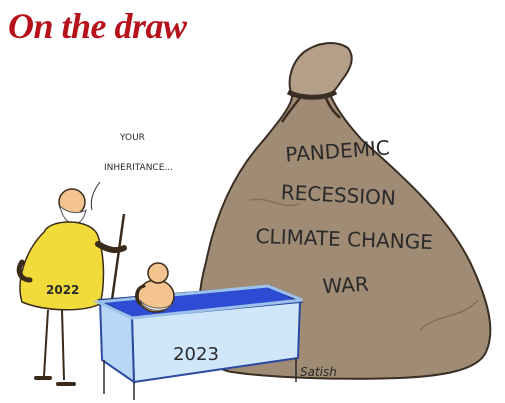 This screenshot has width=505, height=403. Describe the element at coordinates (132, 138) in the screenshot. I see `speech-text-line-1: YOUR` at that location.